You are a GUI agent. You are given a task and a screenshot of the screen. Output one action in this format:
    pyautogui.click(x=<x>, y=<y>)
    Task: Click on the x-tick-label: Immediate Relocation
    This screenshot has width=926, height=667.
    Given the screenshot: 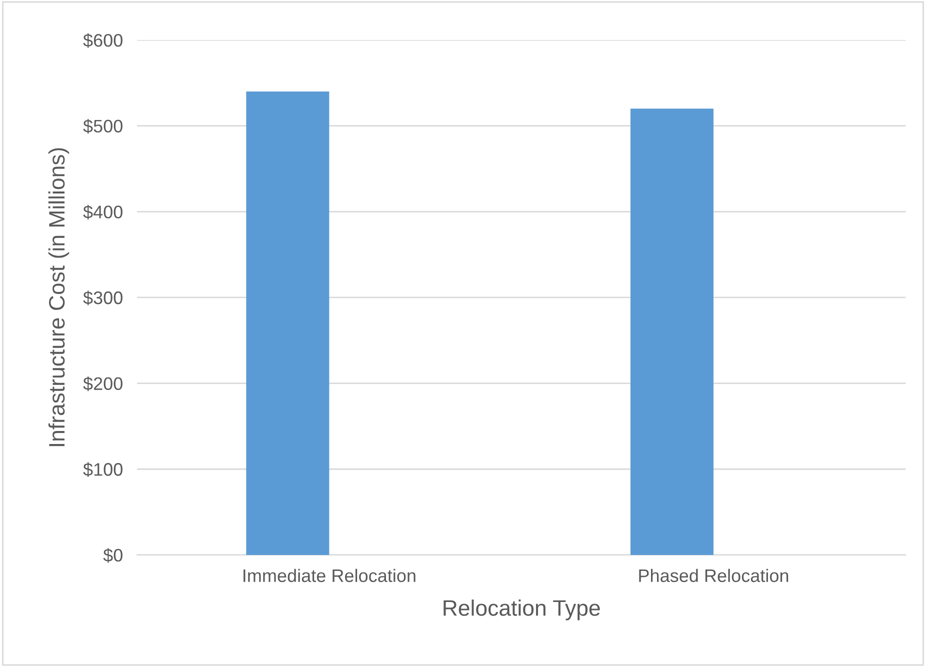 What is the action you would take?
    pyautogui.click(x=330, y=575)
    